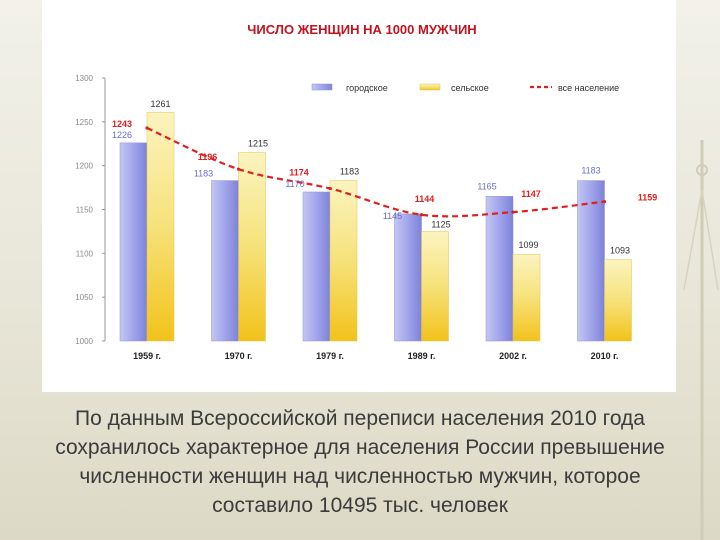 This screenshot has height=540, width=720. I want to click on y-tick-label: 1150, so click(85, 210).